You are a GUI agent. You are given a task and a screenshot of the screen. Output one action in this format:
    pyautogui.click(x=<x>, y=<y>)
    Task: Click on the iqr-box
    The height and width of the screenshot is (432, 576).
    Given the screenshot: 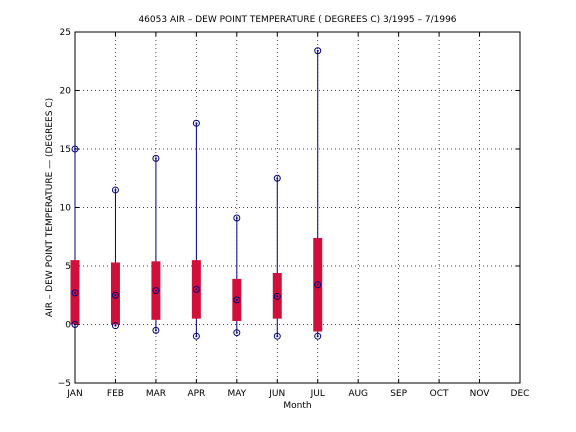 What is the action you would take?
    pyautogui.click(x=115, y=293)
    